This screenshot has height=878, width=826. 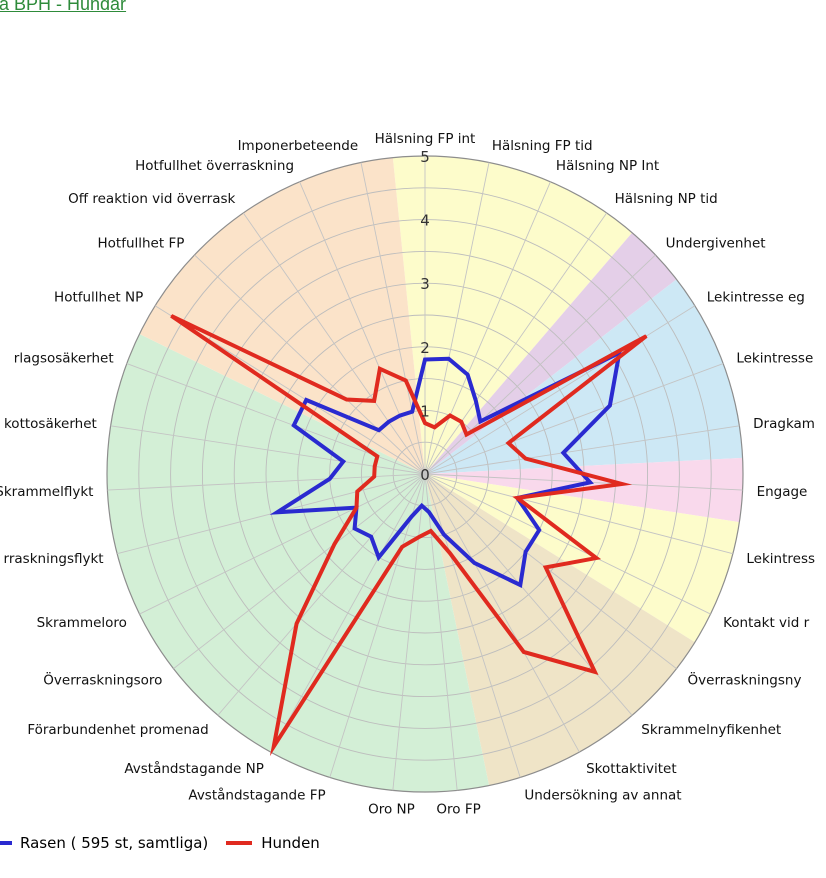 What do you see at coordinates (631, 769) in the screenshot?
I see `axis-label-skottaktivitet: Skottaktivitet` at bounding box center [631, 769].